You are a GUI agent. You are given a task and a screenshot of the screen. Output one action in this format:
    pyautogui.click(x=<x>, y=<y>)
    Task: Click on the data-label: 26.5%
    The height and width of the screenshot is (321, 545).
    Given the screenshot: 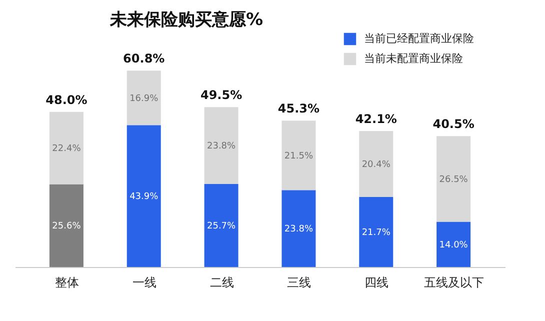 What is the action you would take?
    pyautogui.click(x=453, y=179)
    